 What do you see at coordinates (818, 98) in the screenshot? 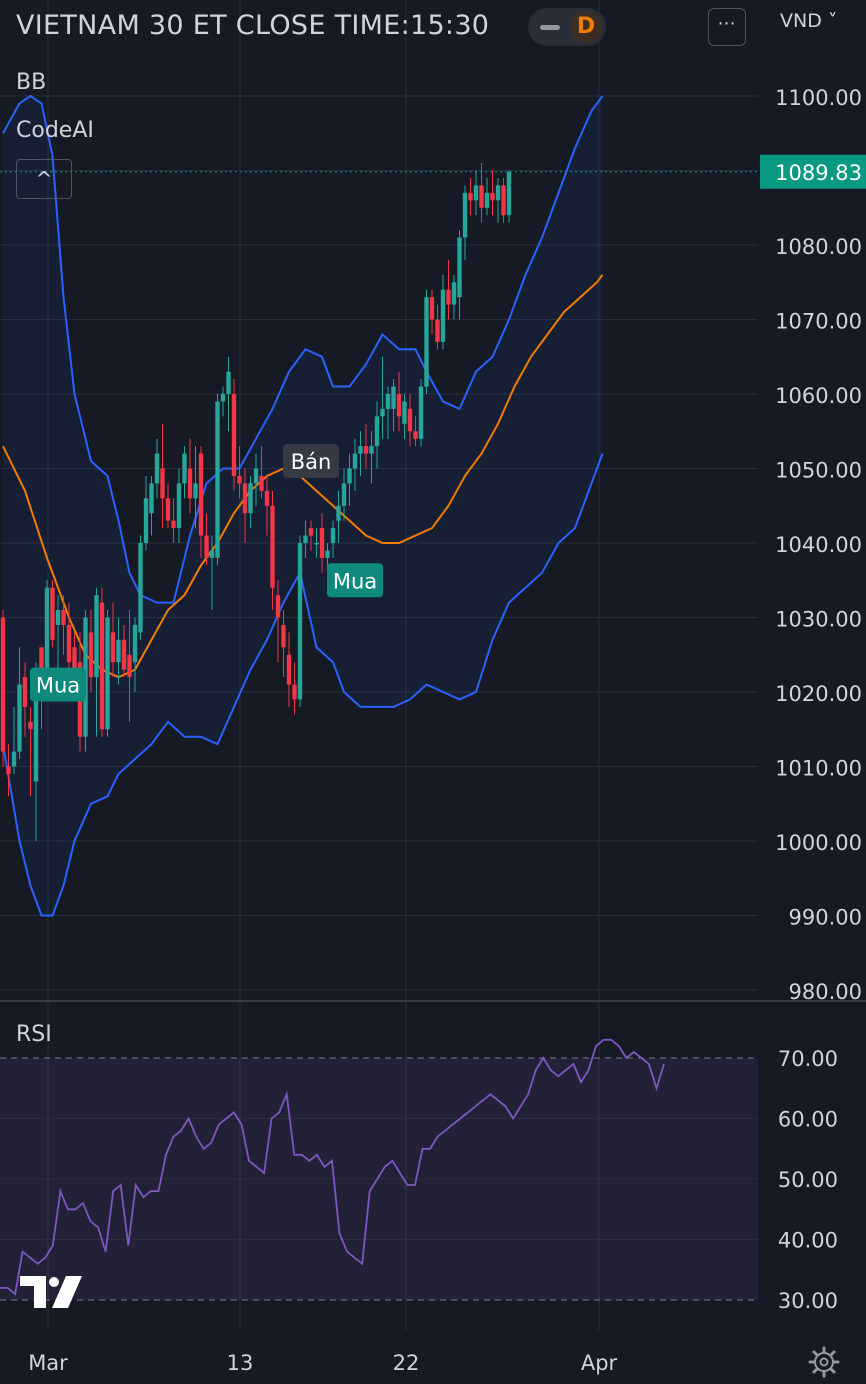
I see `price-tick-label: 1100.00` at bounding box center [818, 98].